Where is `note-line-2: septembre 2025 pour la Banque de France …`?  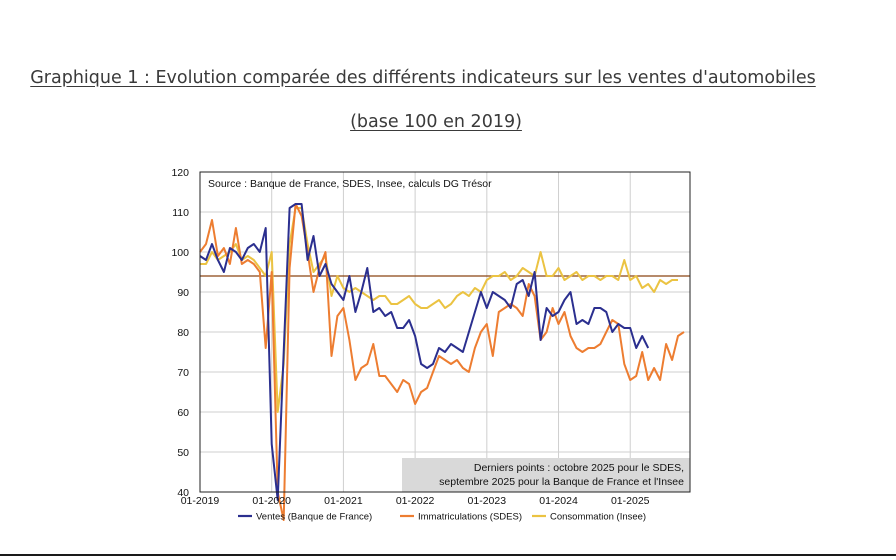
note-line-2: septembre 2025 pour la Banque de France … is located at coordinates (561, 482).